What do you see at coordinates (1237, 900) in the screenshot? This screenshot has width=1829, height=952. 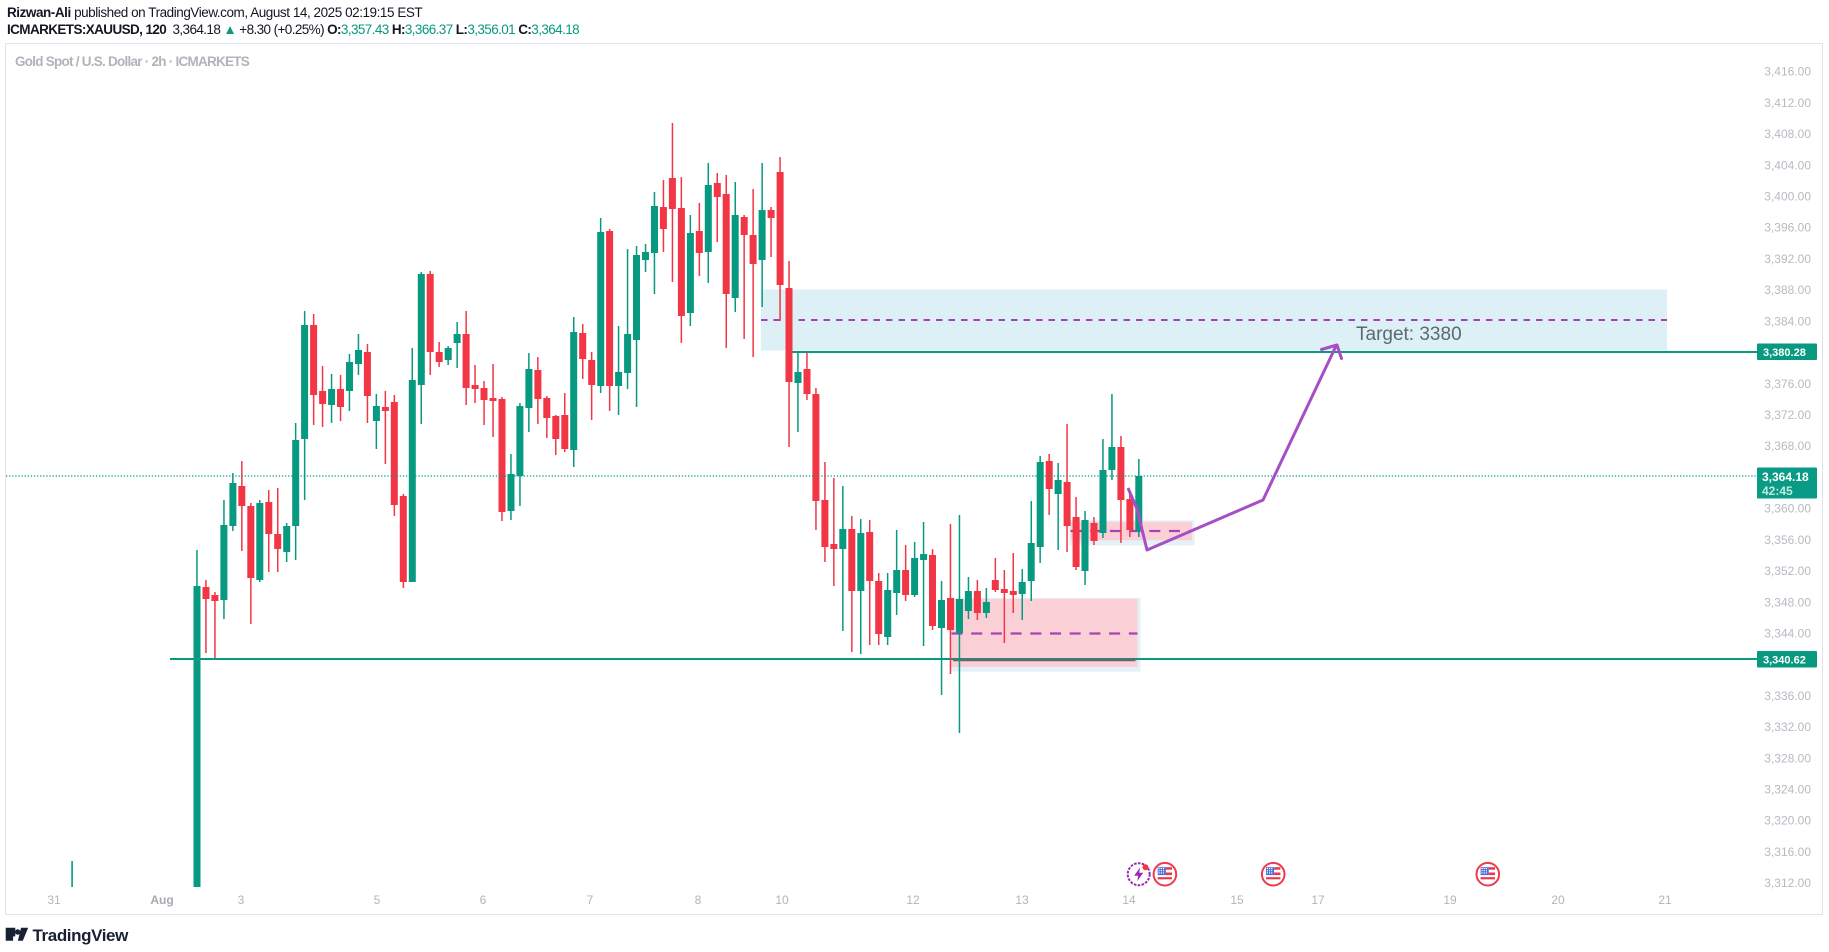 I see `svg-text: 15` at bounding box center [1237, 900].